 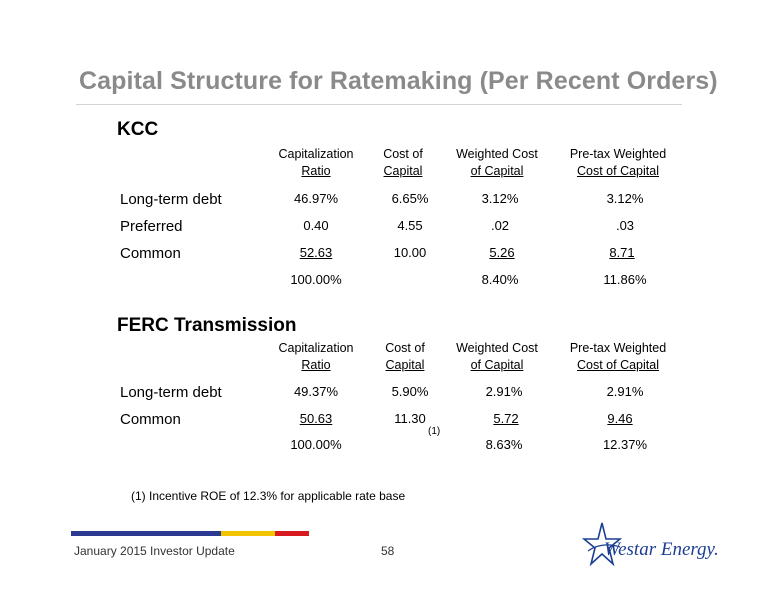 What do you see at coordinates (410, 252) in the screenshot?
I see `kcc-cell-cost: 10.00` at bounding box center [410, 252].